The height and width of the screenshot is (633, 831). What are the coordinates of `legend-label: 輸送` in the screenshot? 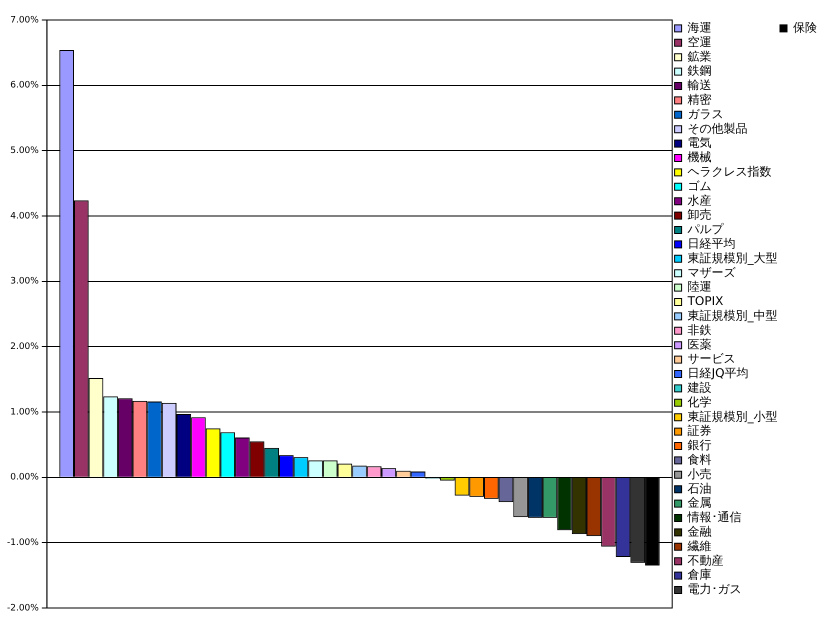 It's located at (700, 85).